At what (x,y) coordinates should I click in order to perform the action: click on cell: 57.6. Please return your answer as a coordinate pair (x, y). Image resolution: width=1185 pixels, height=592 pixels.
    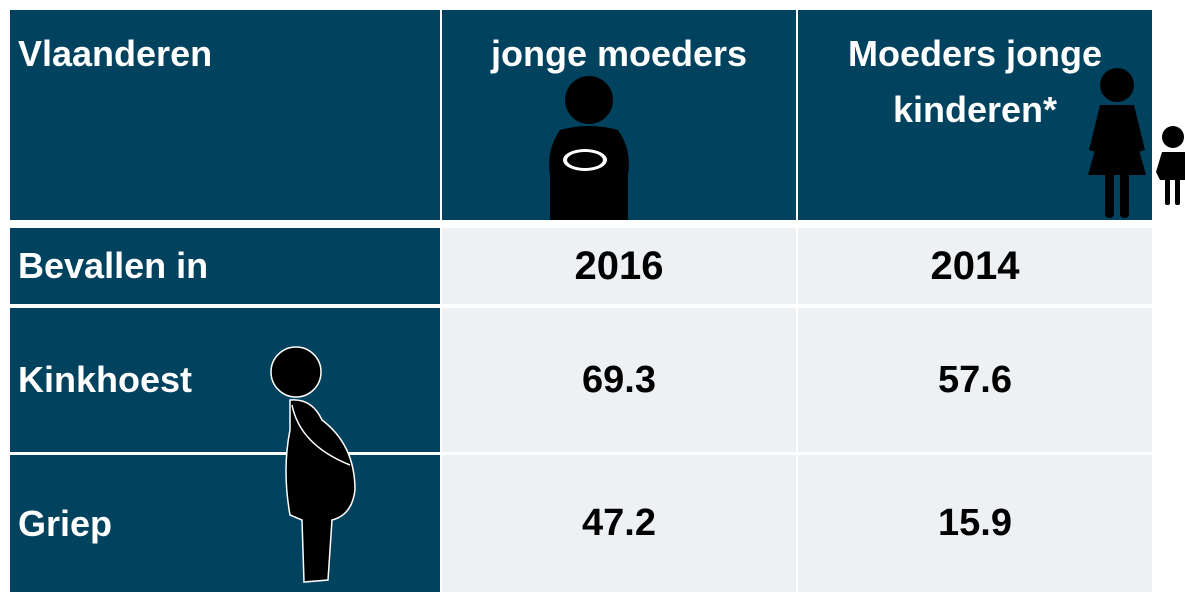
    Looking at the image, I should click on (975, 380).